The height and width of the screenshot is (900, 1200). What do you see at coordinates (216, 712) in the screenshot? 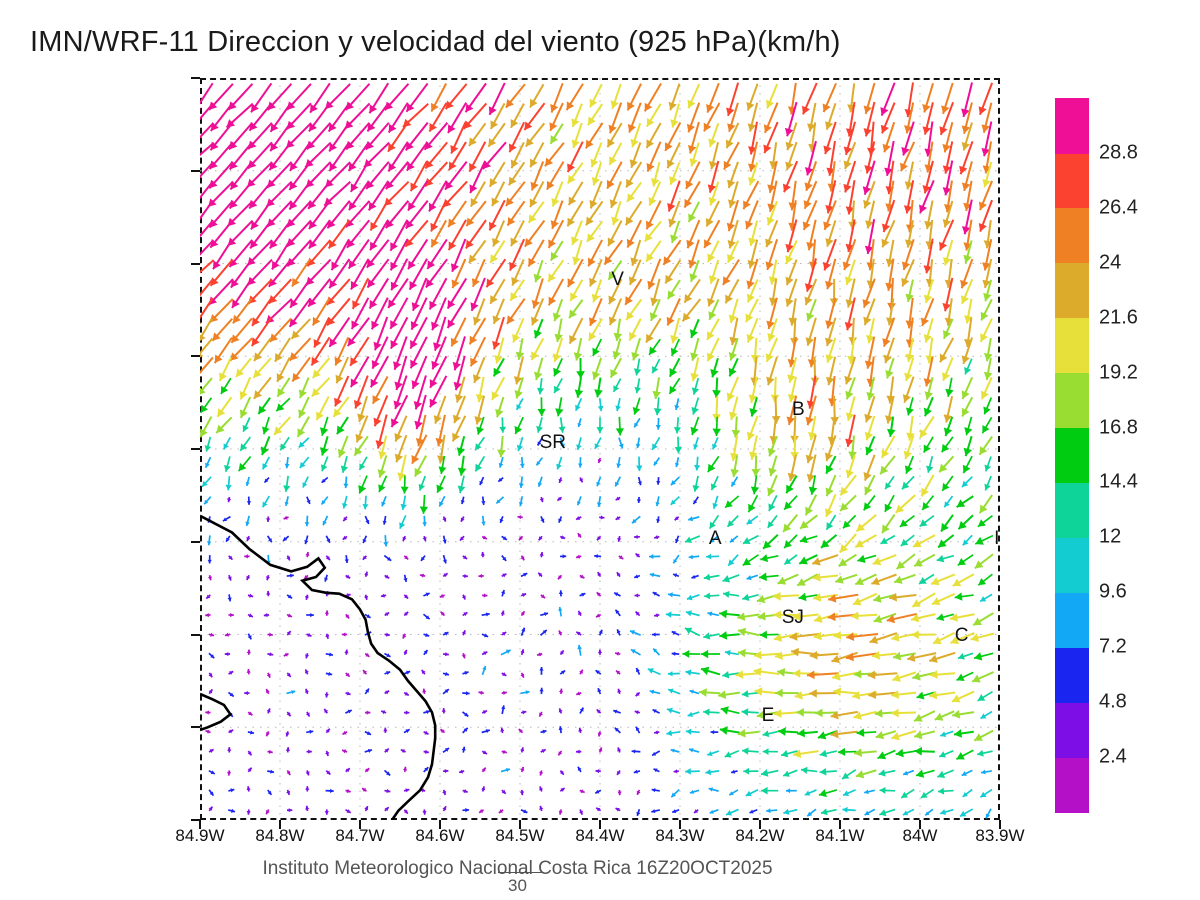
I see `coastline-islet` at bounding box center [216, 712].